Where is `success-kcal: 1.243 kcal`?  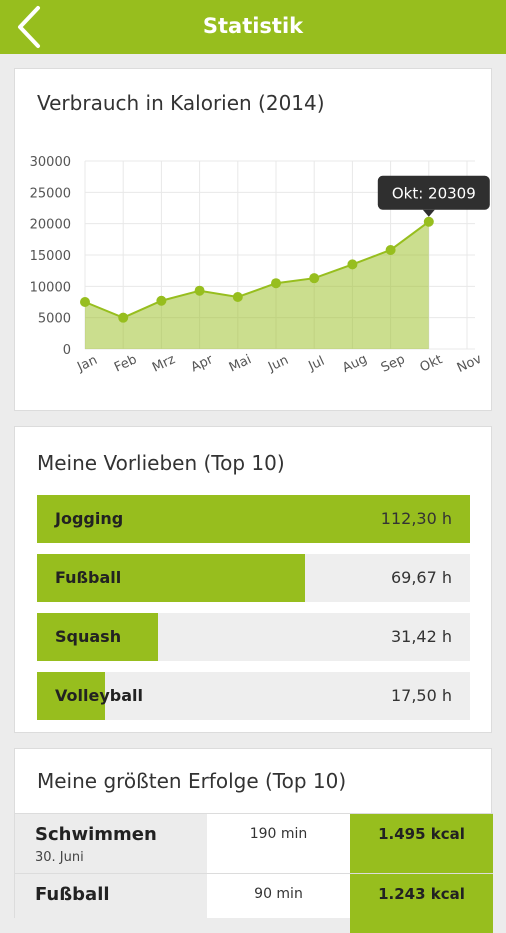
success-kcal: 1.243 kcal is located at coordinates (421, 903).